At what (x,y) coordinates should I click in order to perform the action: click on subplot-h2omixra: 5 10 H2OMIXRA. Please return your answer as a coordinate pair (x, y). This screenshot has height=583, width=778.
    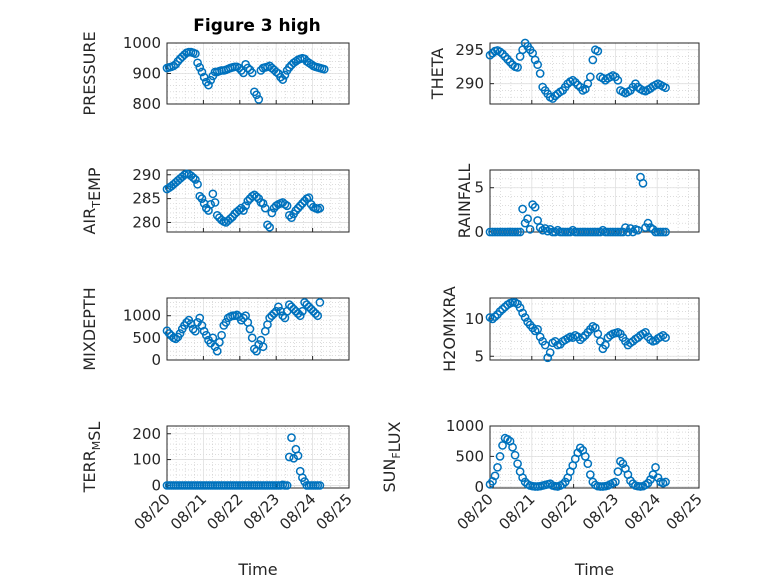
    Looking at the image, I should click on (570, 329).